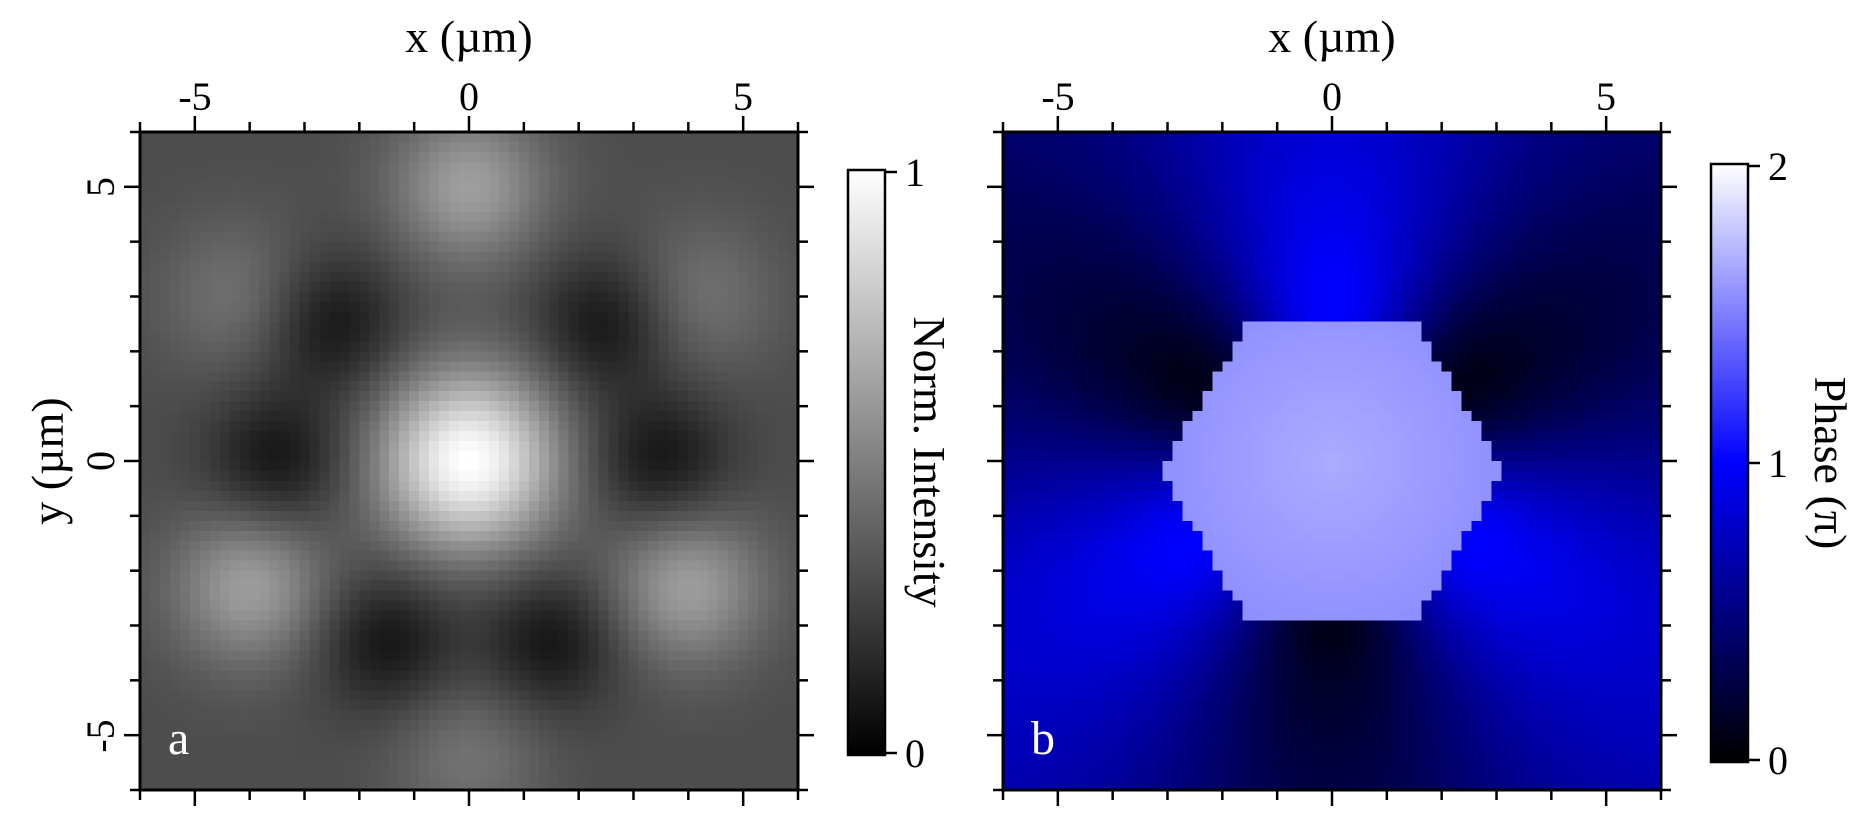  I want to click on y-tick-label: -5, so click(100, 735).